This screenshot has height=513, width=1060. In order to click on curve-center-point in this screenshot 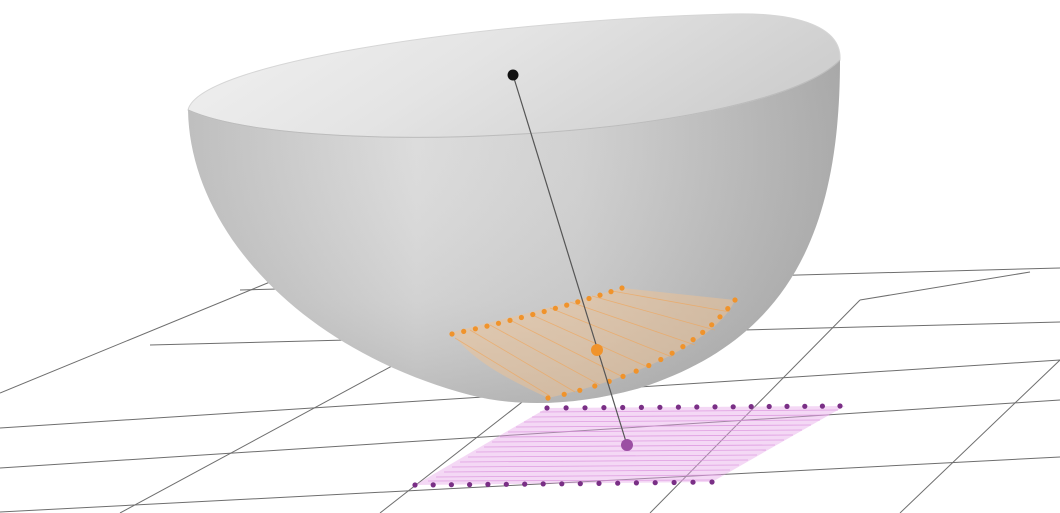, I will do `click(597, 350)`.